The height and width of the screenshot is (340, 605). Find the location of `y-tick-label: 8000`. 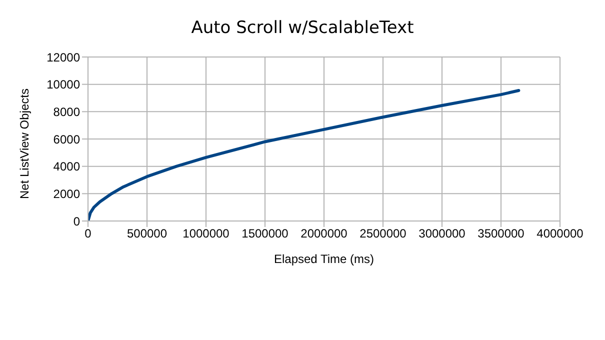

y-tick-label: 8000 is located at coordinates (66, 111).